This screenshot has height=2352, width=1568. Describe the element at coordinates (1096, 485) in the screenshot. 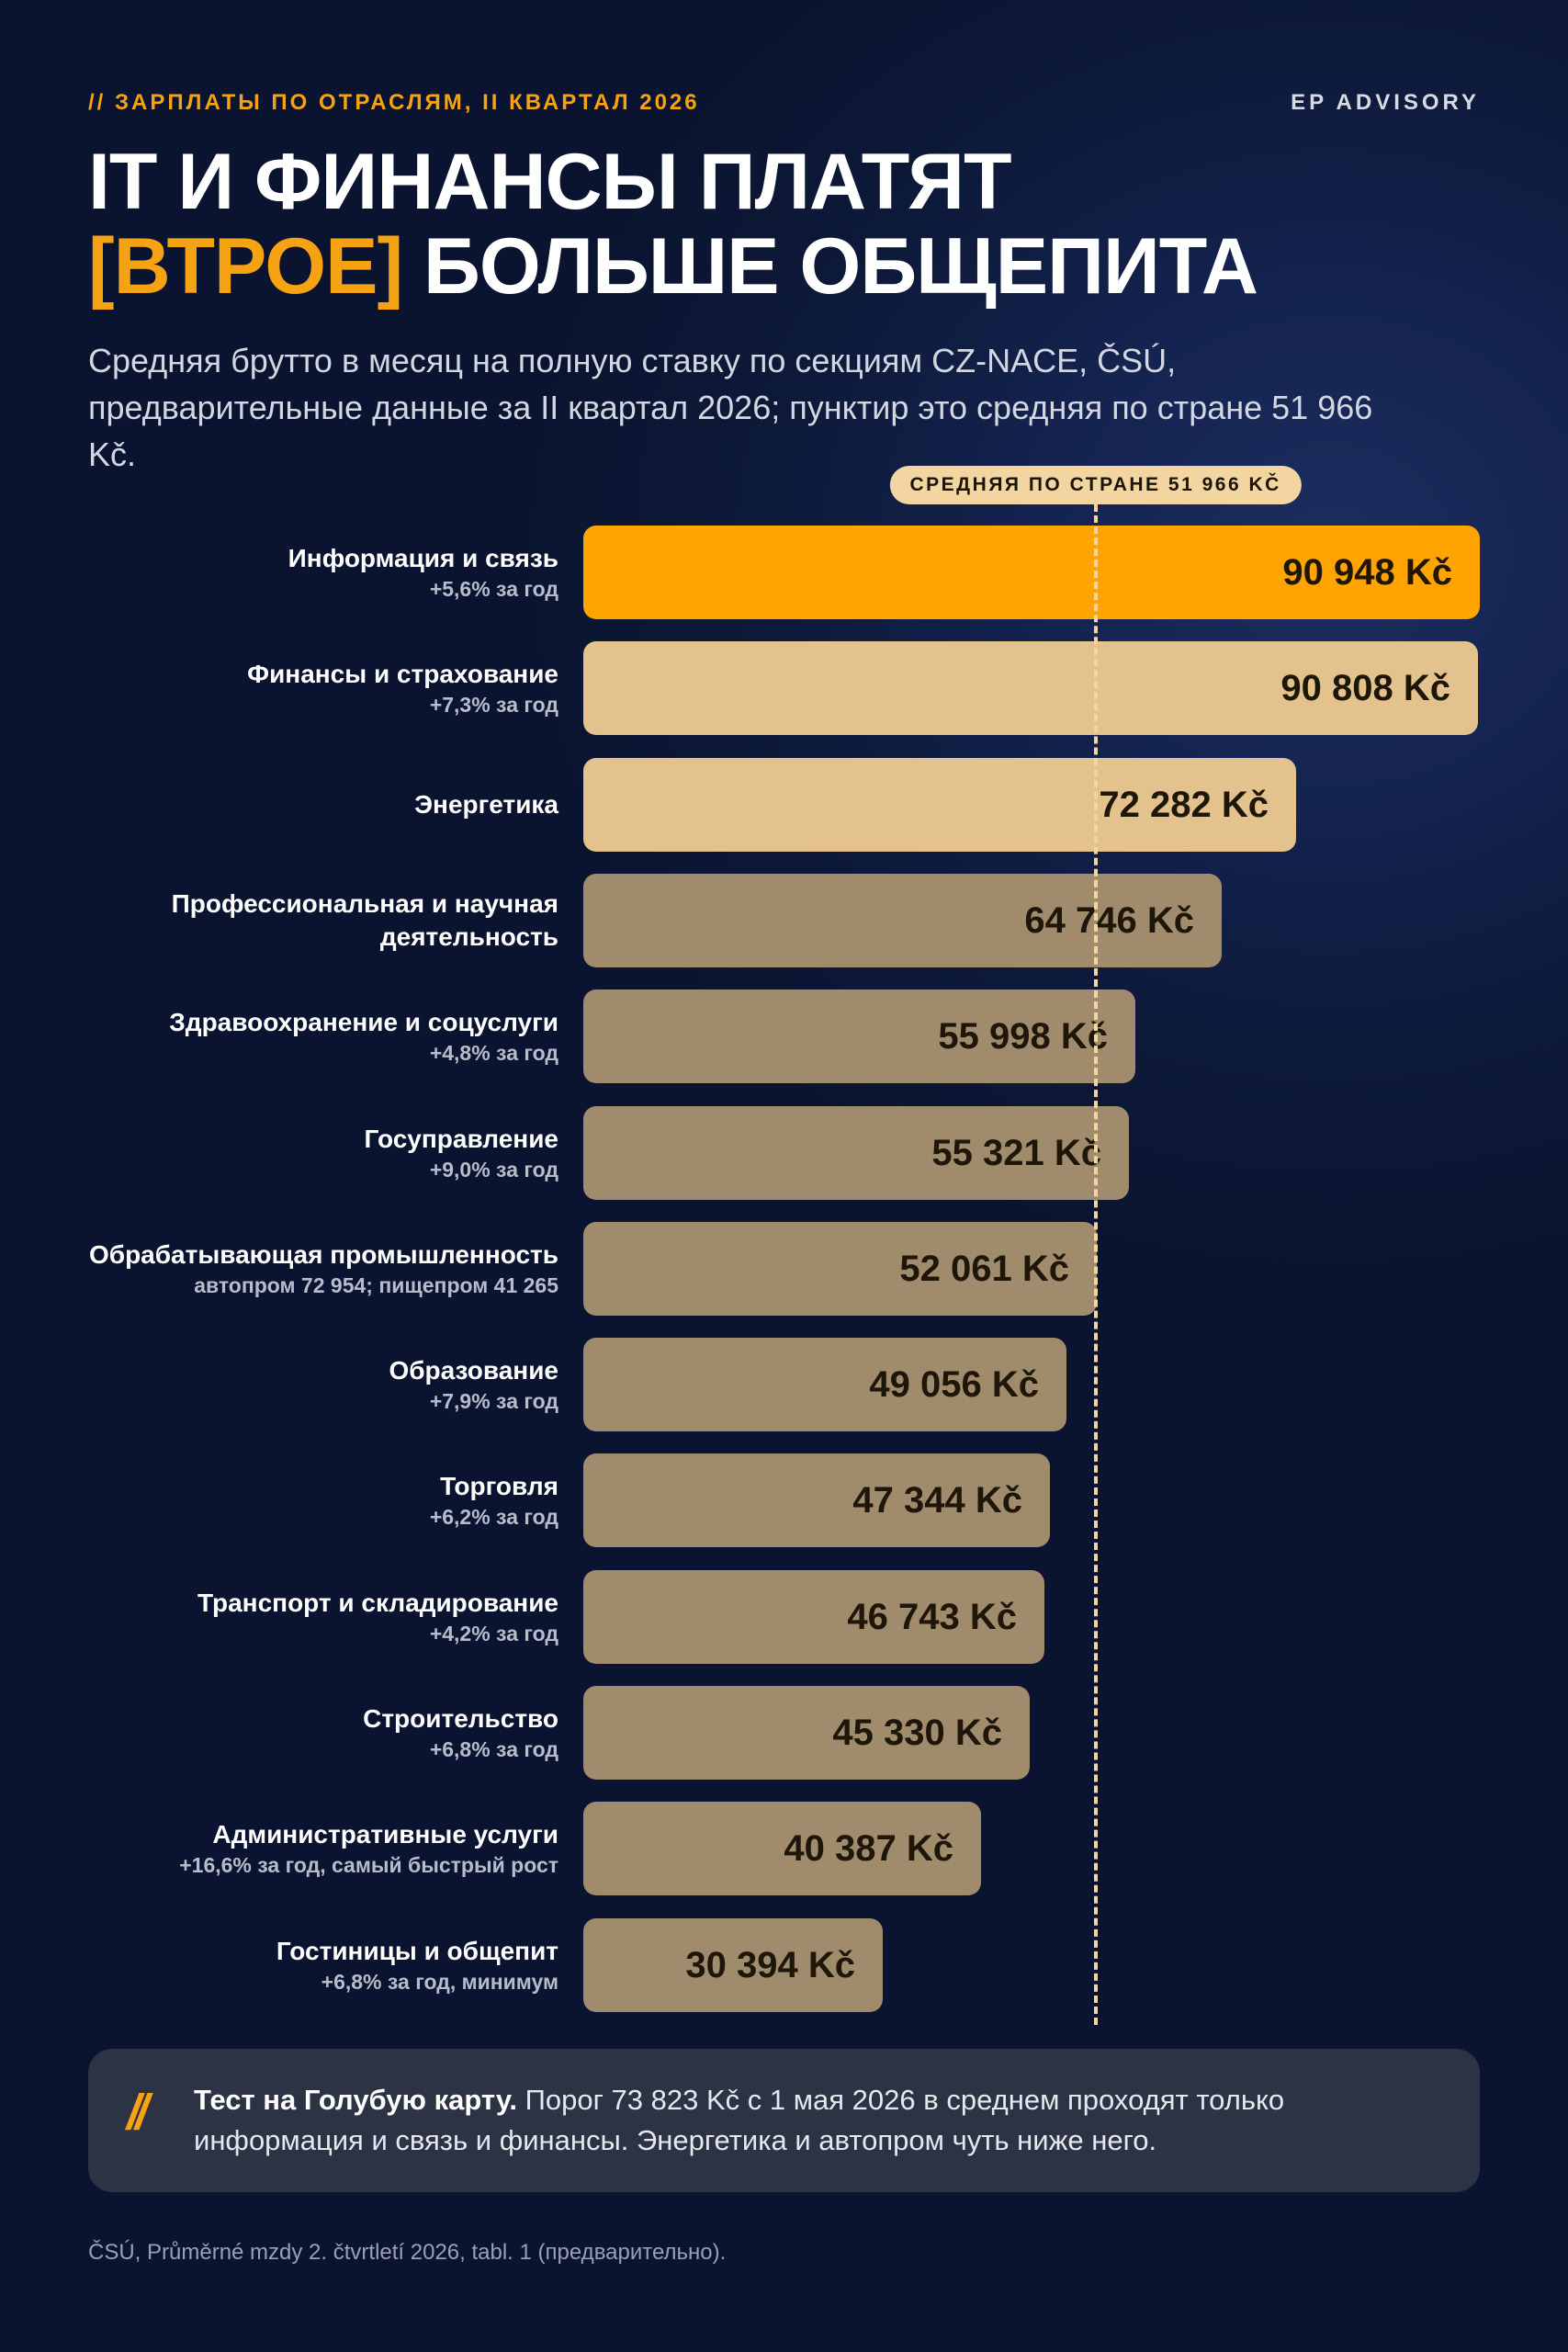

I see `national-average-label: СРЕДНЯЯ ПО СТРАНЕ 51 966 KČ` at that location.